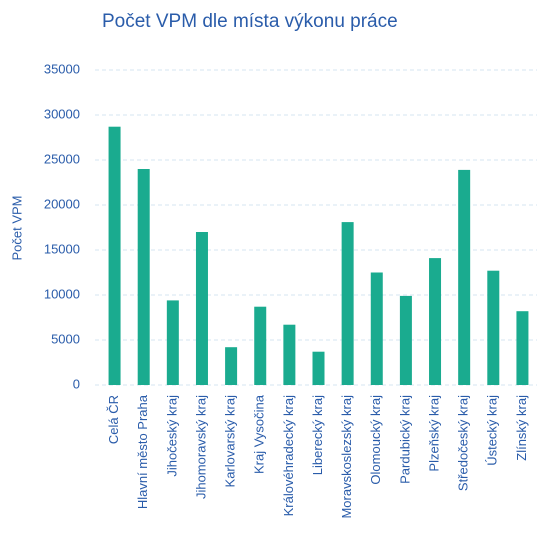  I want to click on y-tick-label: 10000, so click(62, 293).